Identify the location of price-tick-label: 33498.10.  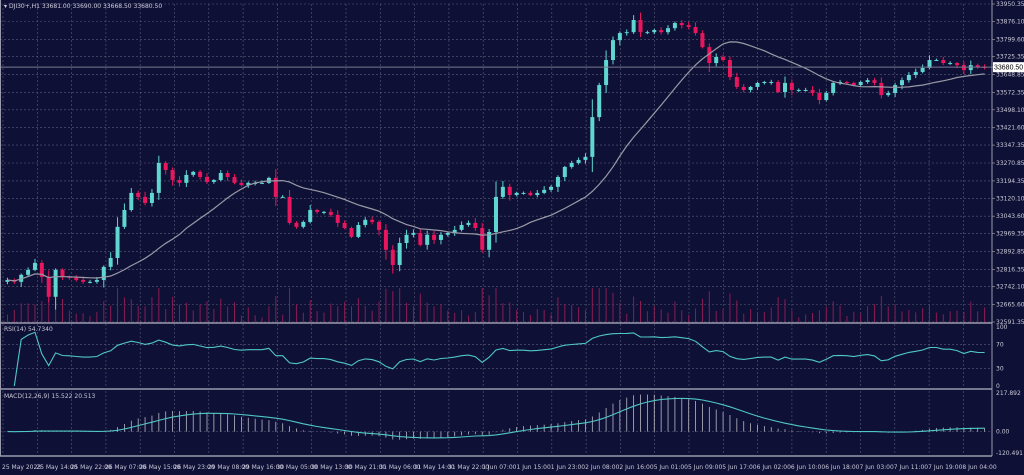
(1010, 110).